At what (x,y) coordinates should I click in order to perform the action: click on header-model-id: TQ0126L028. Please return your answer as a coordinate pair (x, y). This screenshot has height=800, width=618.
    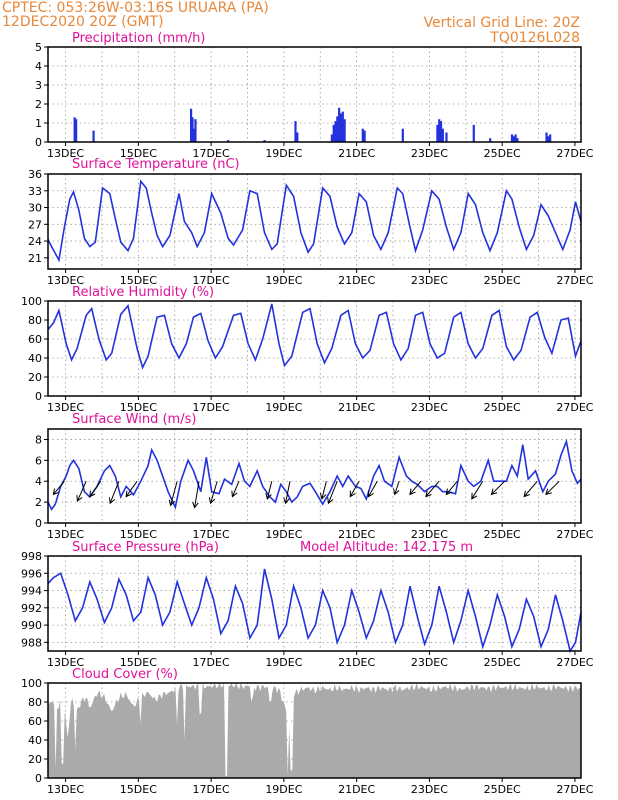
    Looking at the image, I should click on (534, 38).